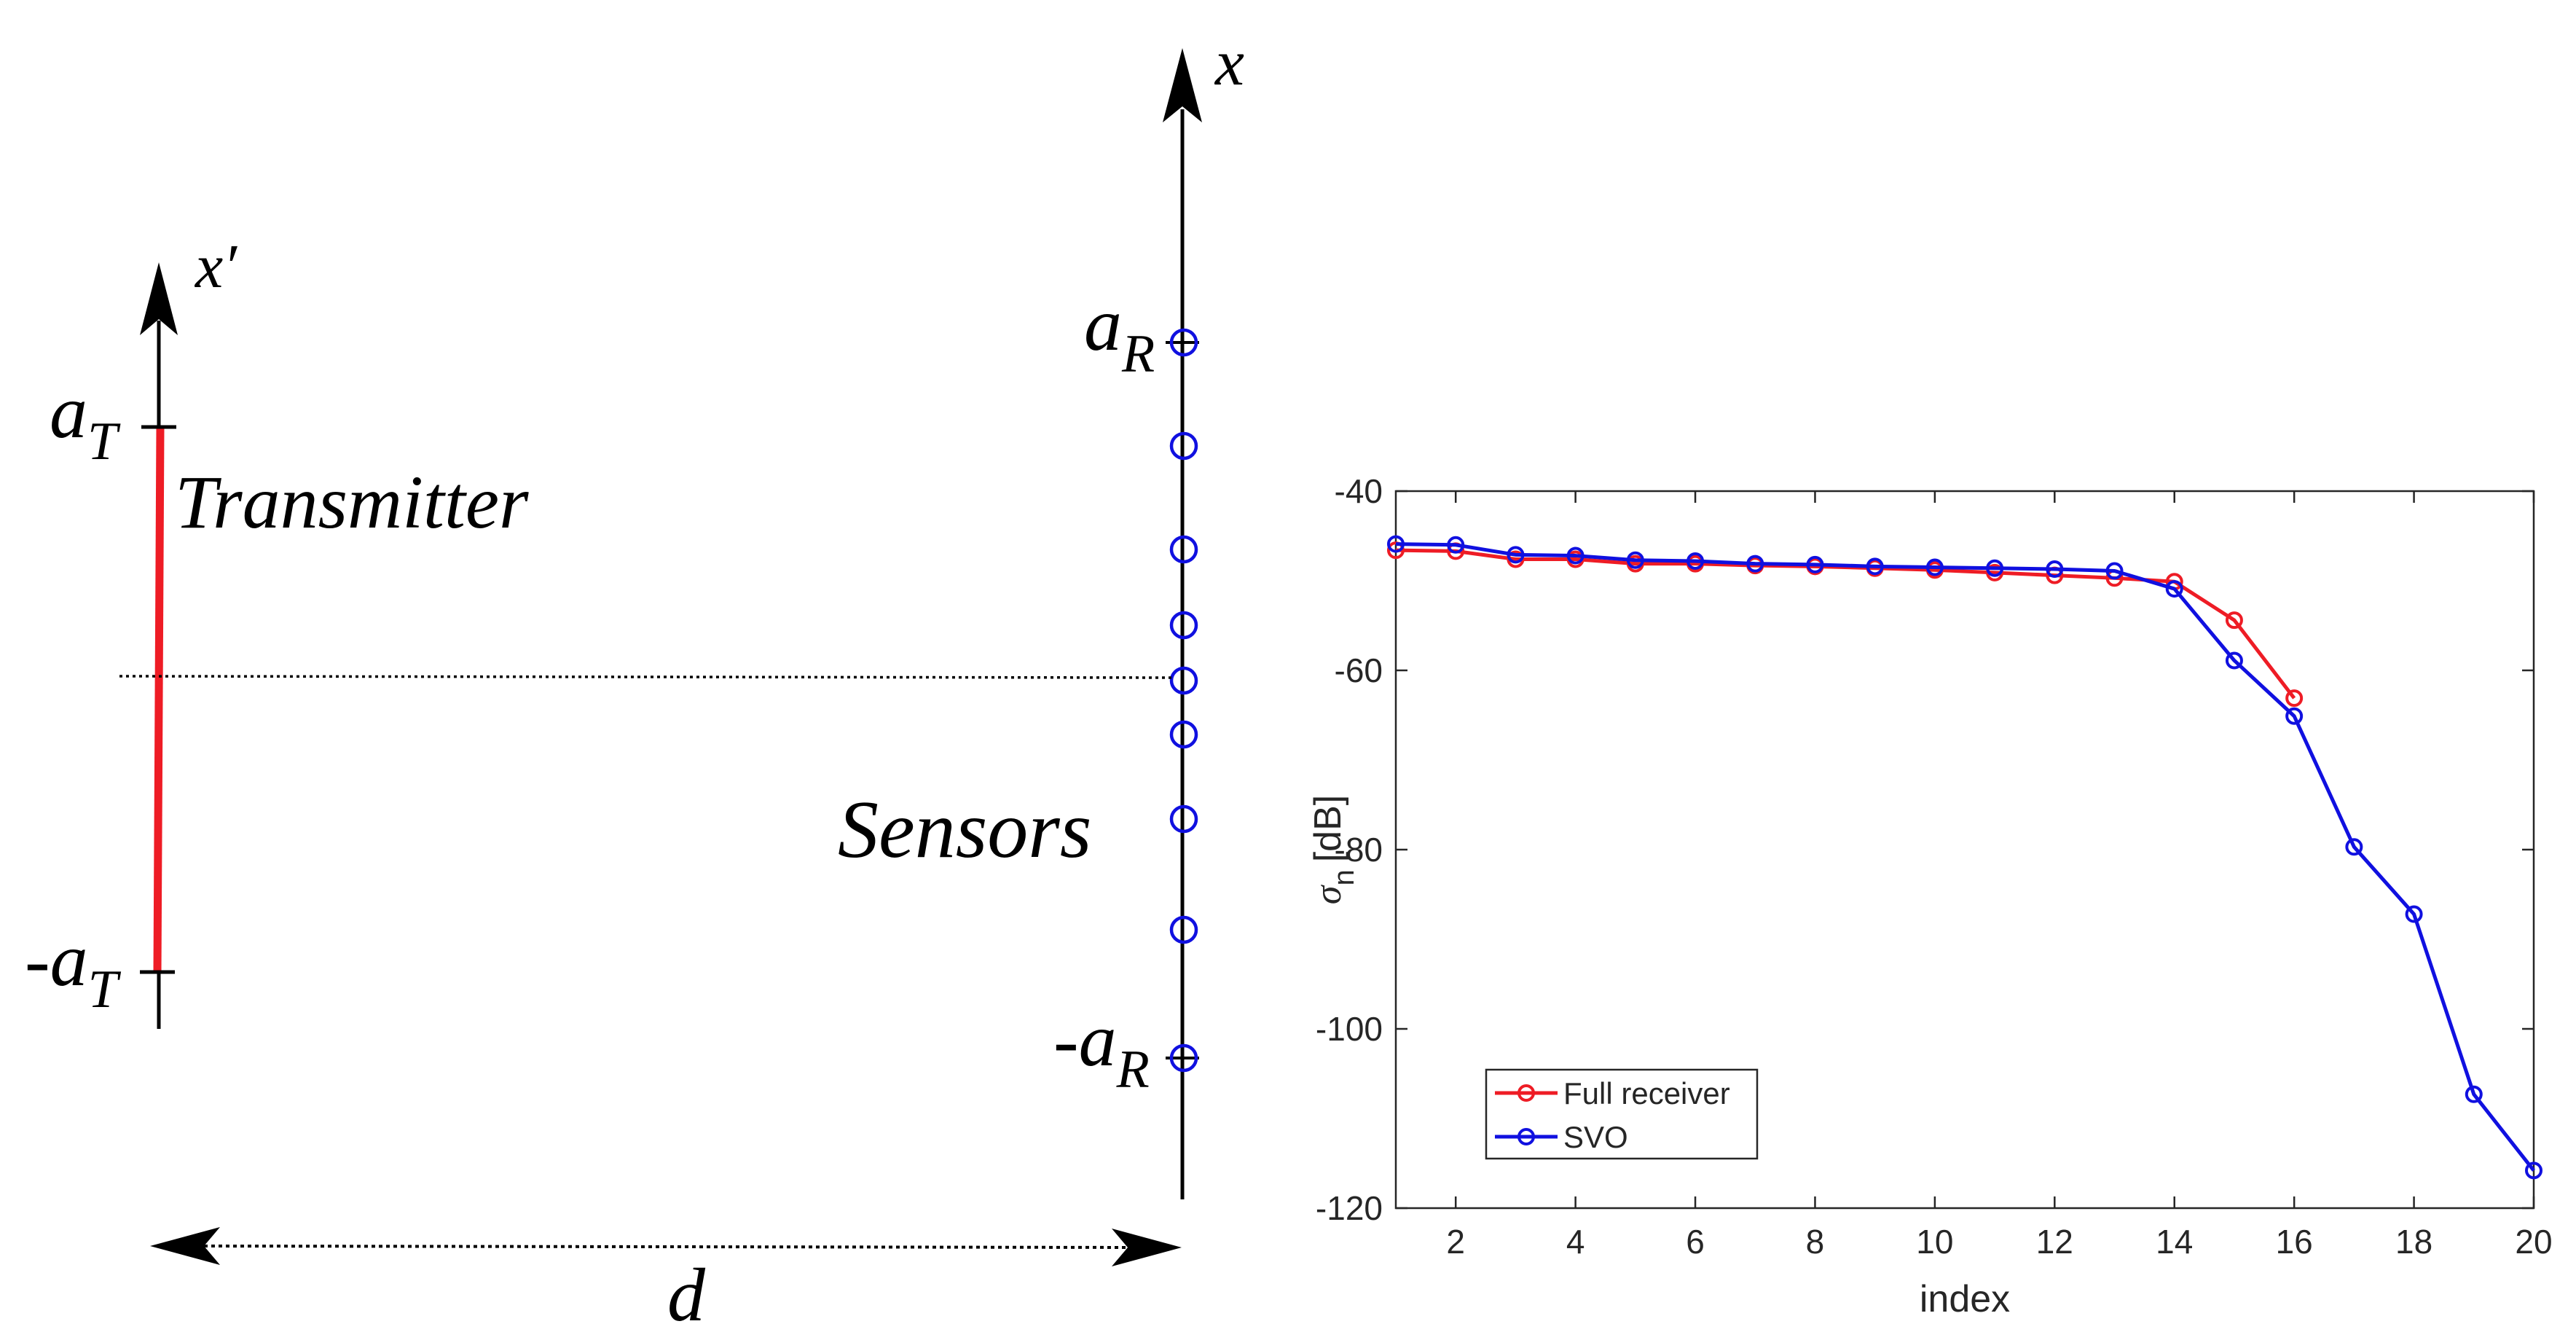  What do you see at coordinates (686, 1292) in the screenshot?
I see `distance-label: d` at bounding box center [686, 1292].